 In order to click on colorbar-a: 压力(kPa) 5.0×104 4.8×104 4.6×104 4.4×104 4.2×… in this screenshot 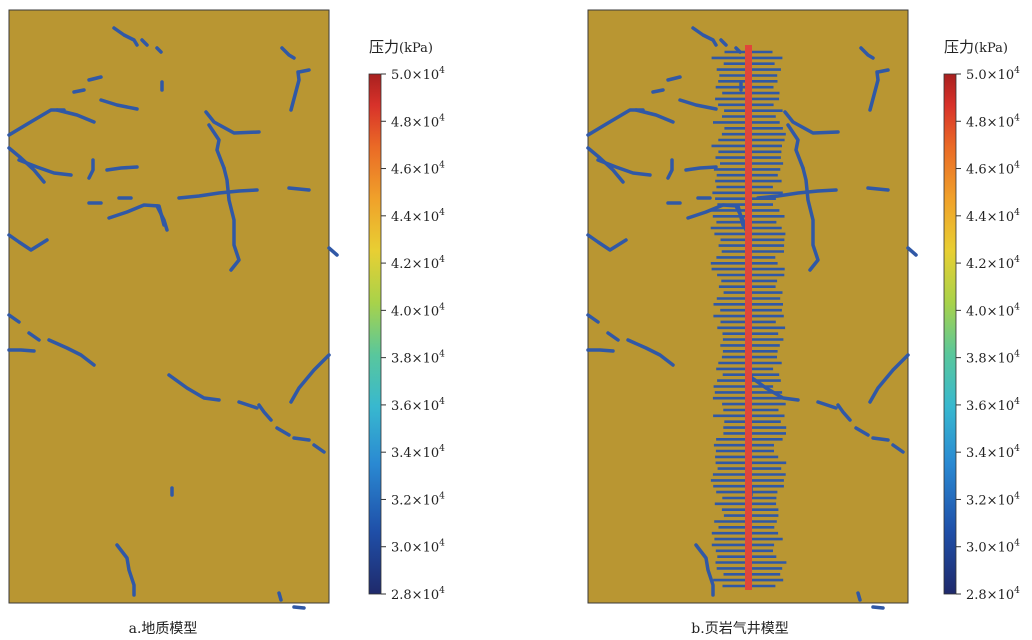, I will do `click(406, 320)`.